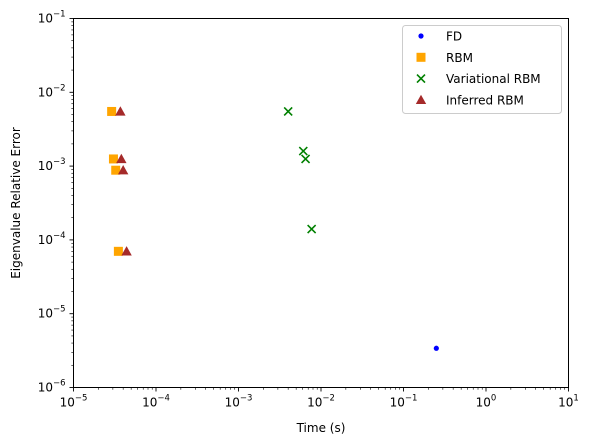 The image size is (591, 445). What do you see at coordinates (59, 88) in the screenshot?
I see `y-tick-label-exponent: −2` at bounding box center [59, 88].